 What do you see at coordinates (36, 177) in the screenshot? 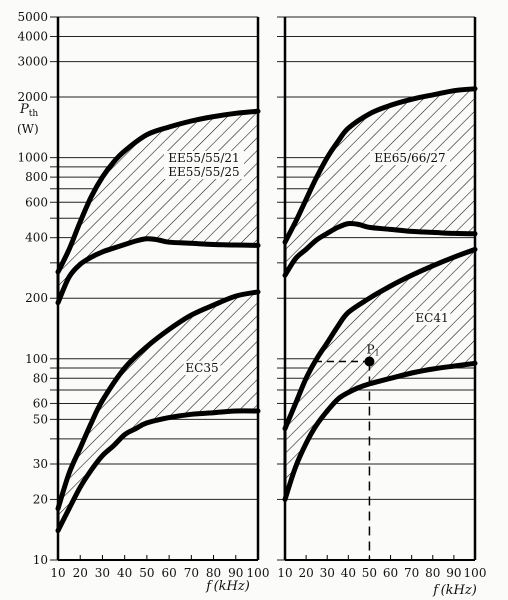
I see `y-tick-label: 800` at bounding box center [36, 177].